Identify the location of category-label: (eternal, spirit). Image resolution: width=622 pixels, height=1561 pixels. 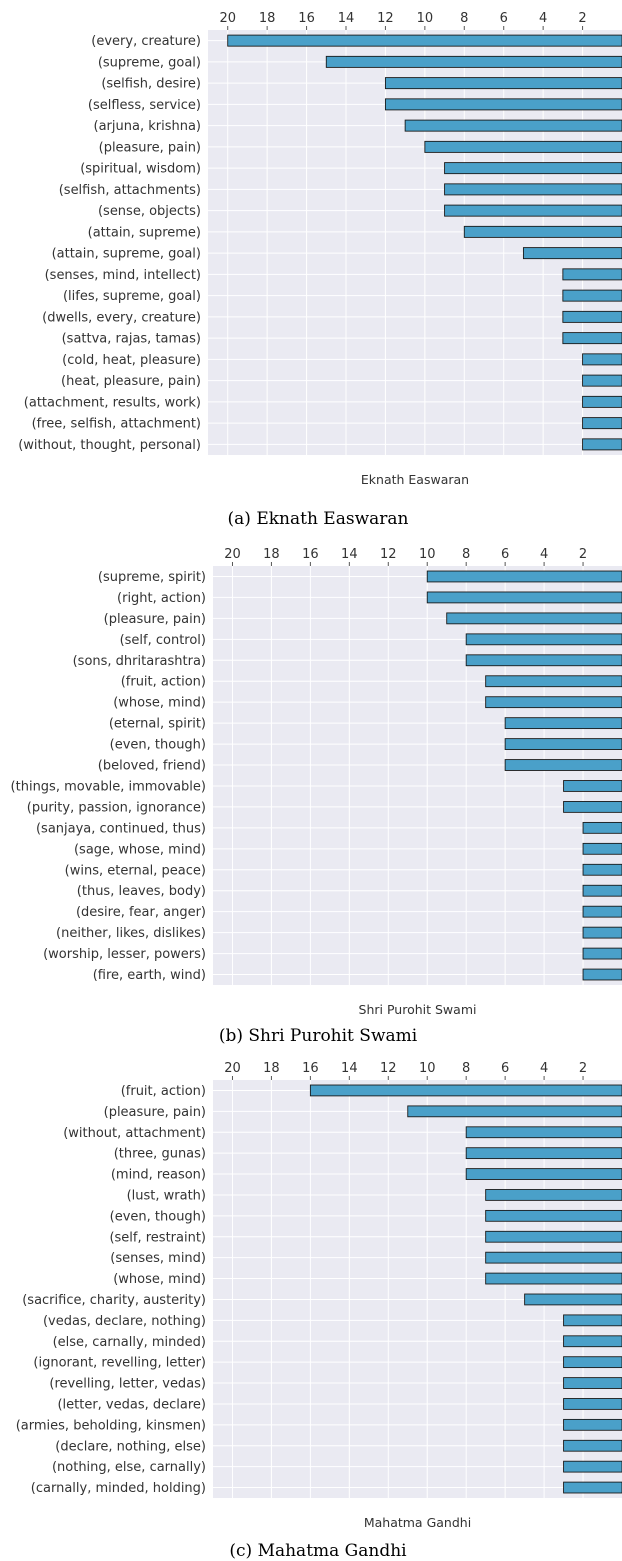
(157, 724).